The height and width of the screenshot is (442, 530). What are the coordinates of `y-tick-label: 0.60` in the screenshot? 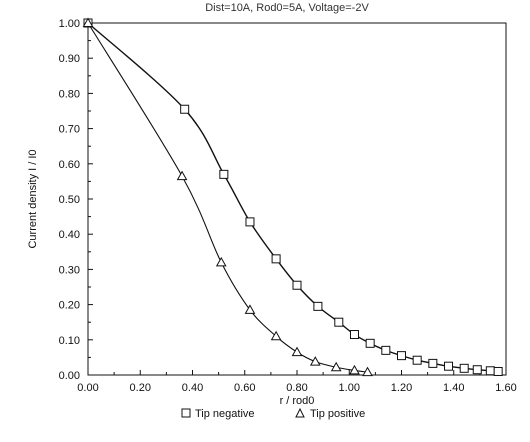 It's located at (69, 165).